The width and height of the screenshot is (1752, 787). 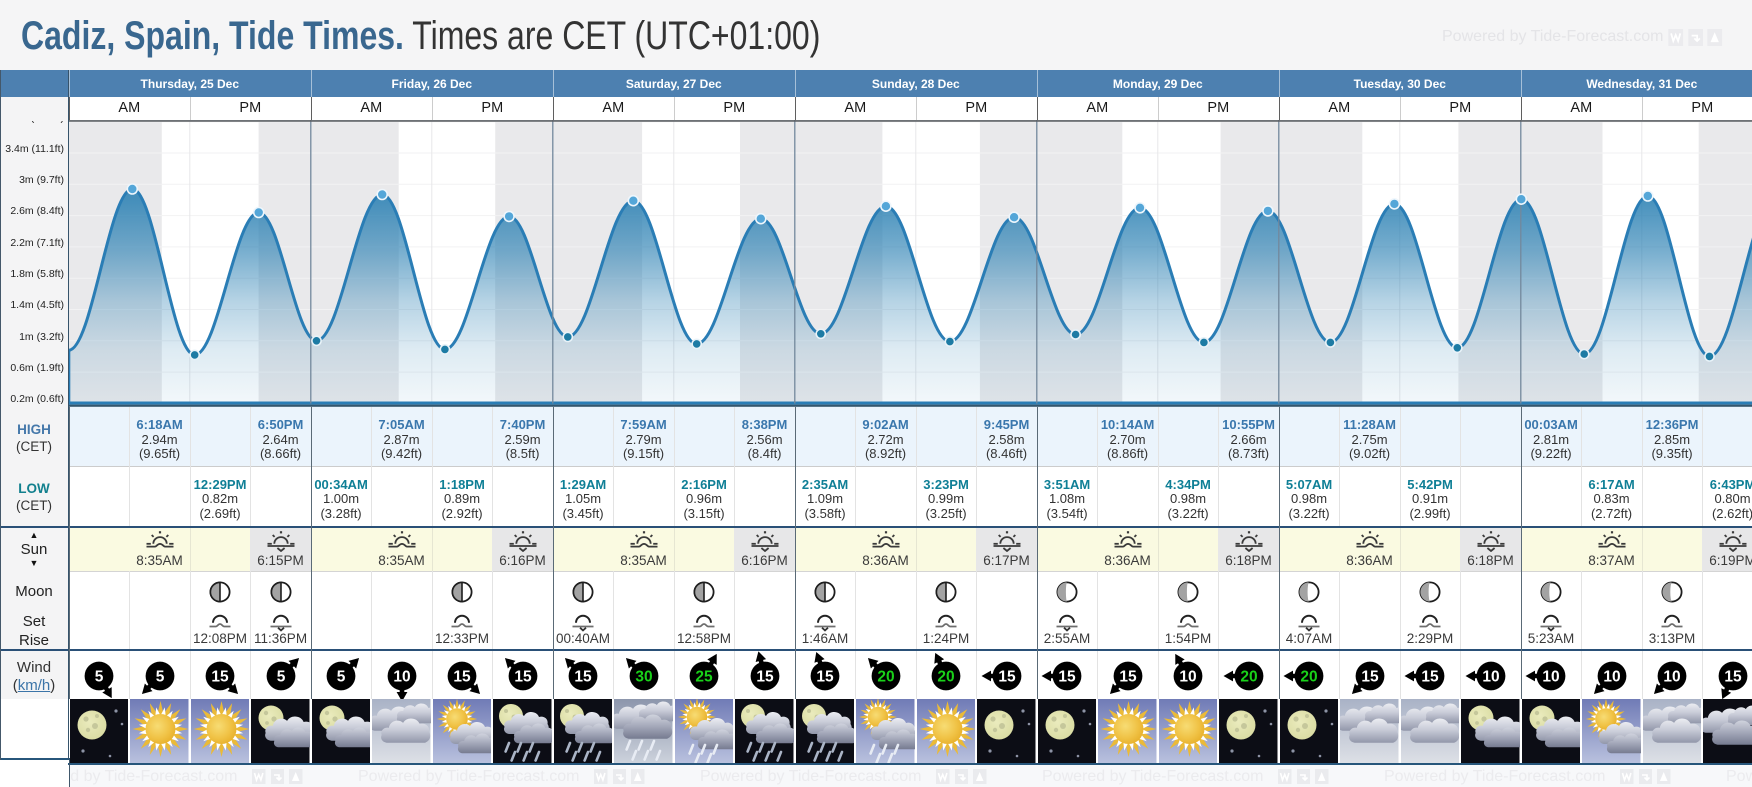 I want to click on svg-text: 30, so click(x=643, y=676).